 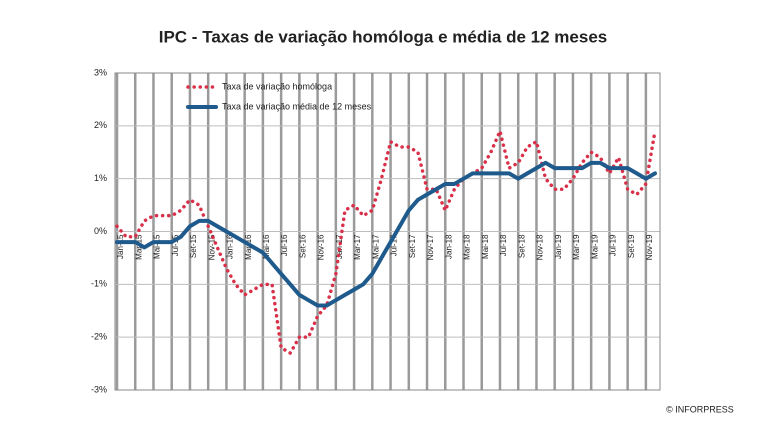 What do you see at coordinates (266, 246) in the screenshot?
I see `x-tick-label: Mai-16` at bounding box center [266, 246].